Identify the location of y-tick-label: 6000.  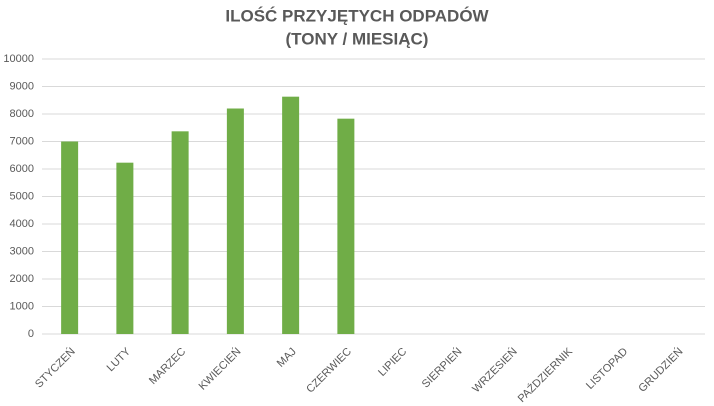
(22, 169).